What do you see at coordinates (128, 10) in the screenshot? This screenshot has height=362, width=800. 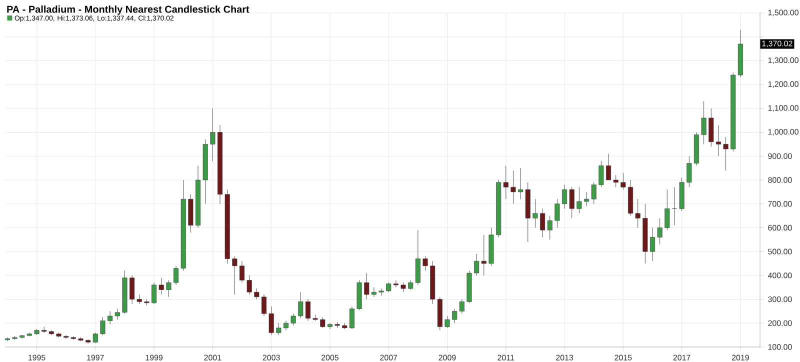 I see `chart-title: PA - Palladium - Monthly Nearest Candlestick Chart` at bounding box center [128, 10].